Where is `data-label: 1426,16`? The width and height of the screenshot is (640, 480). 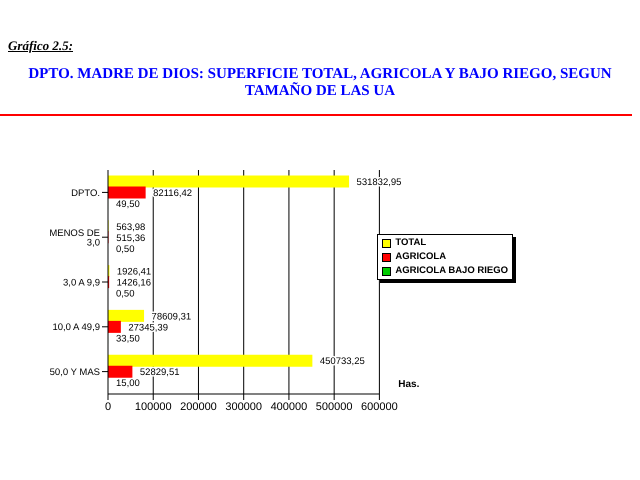 data-label: 1426,16 is located at coordinates (133, 283).